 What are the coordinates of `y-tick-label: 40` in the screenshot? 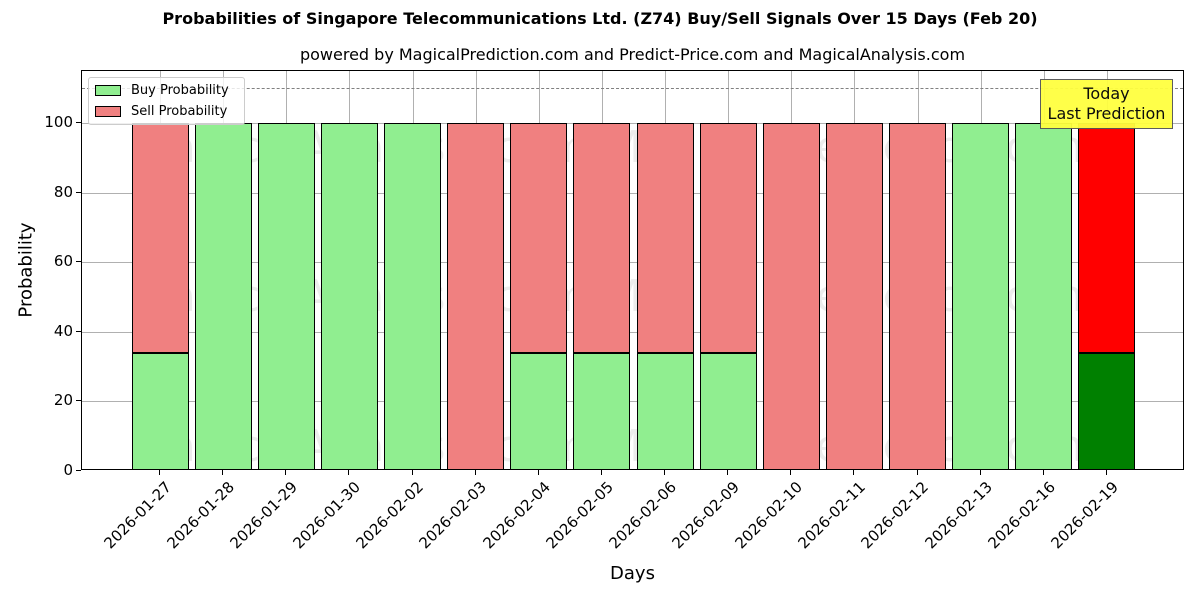 It's located at (63, 330).